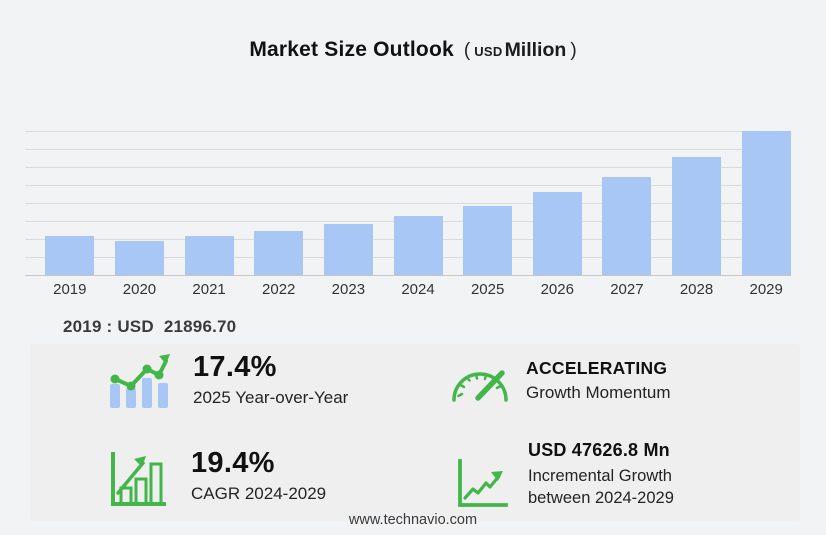 This screenshot has height=535, width=826. Describe the element at coordinates (557, 289) in the screenshot. I see `x-label-2026: 2026` at that location.